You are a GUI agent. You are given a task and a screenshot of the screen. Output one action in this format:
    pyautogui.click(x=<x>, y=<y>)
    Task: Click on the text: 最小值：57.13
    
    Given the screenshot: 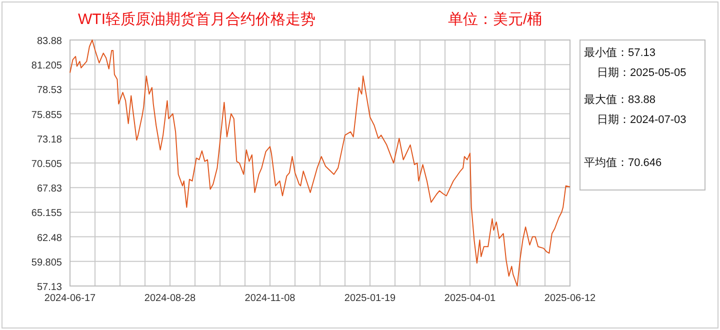 What is the action you would take?
    pyautogui.click(x=620, y=52)
    